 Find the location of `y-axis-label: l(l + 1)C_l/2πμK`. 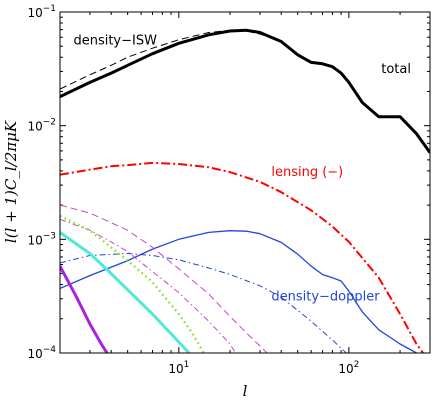

y-axis-label: l(l + 1)C_l/2πμK is located at coordinates (11, 181).